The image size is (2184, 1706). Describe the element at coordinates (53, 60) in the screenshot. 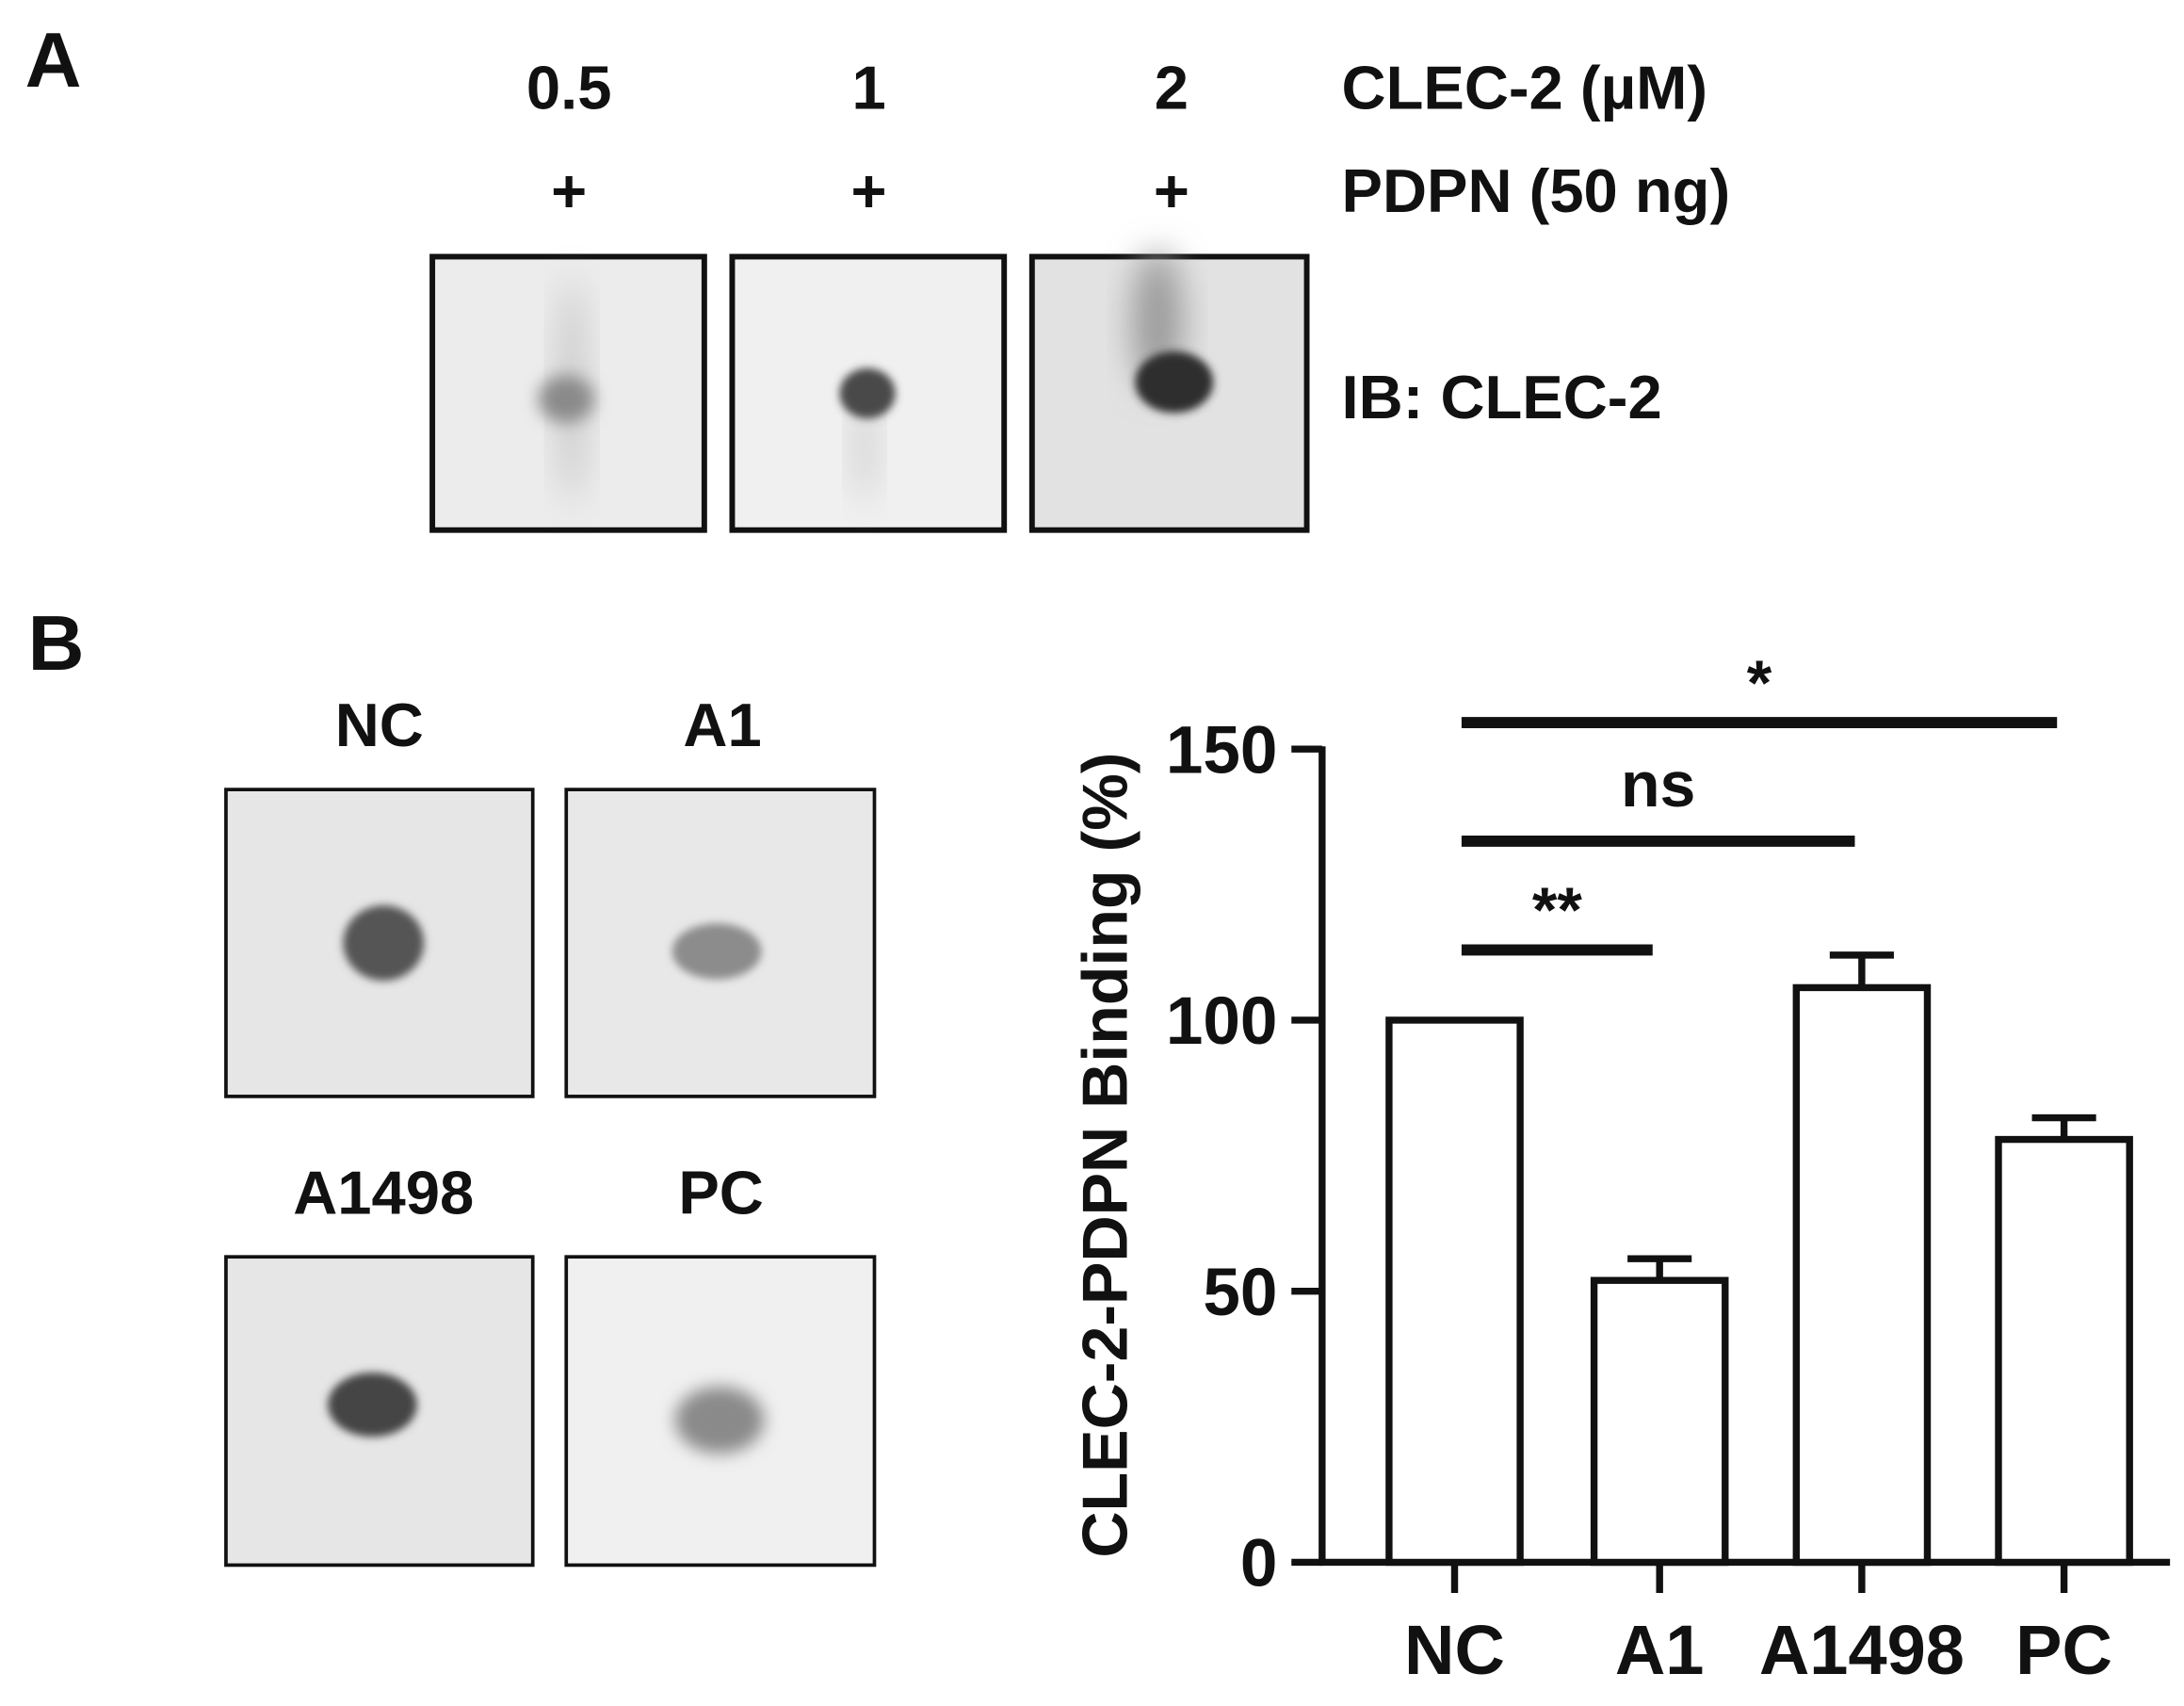

I see `panel-label: A` at that location.